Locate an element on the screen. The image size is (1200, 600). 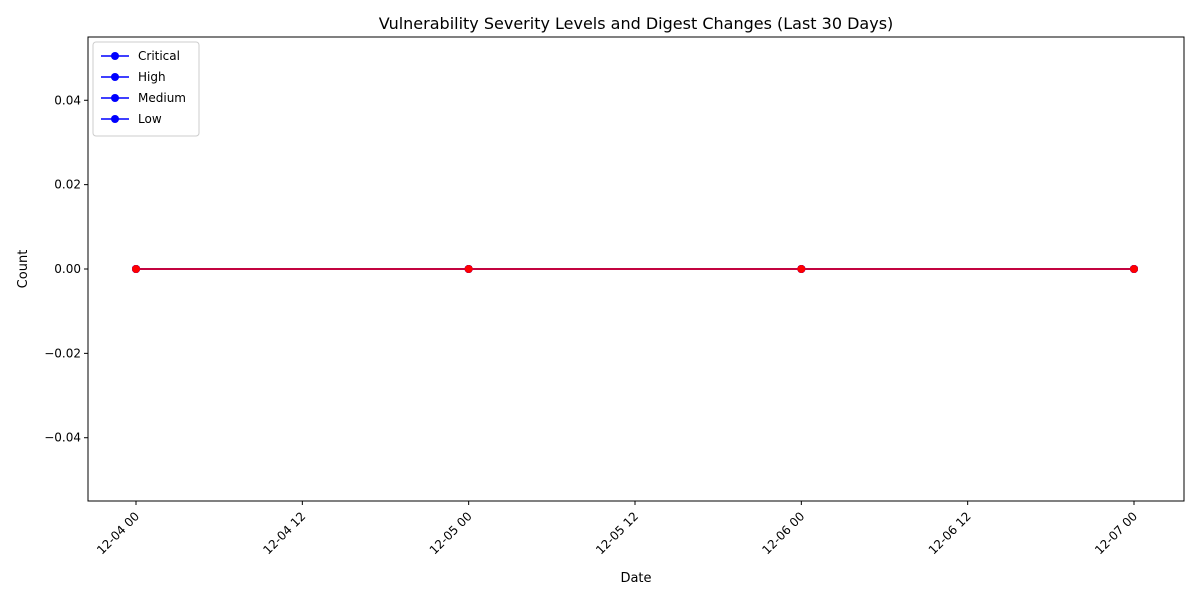
y-tick-label: 0.02 is located at coordinates (67, 185).